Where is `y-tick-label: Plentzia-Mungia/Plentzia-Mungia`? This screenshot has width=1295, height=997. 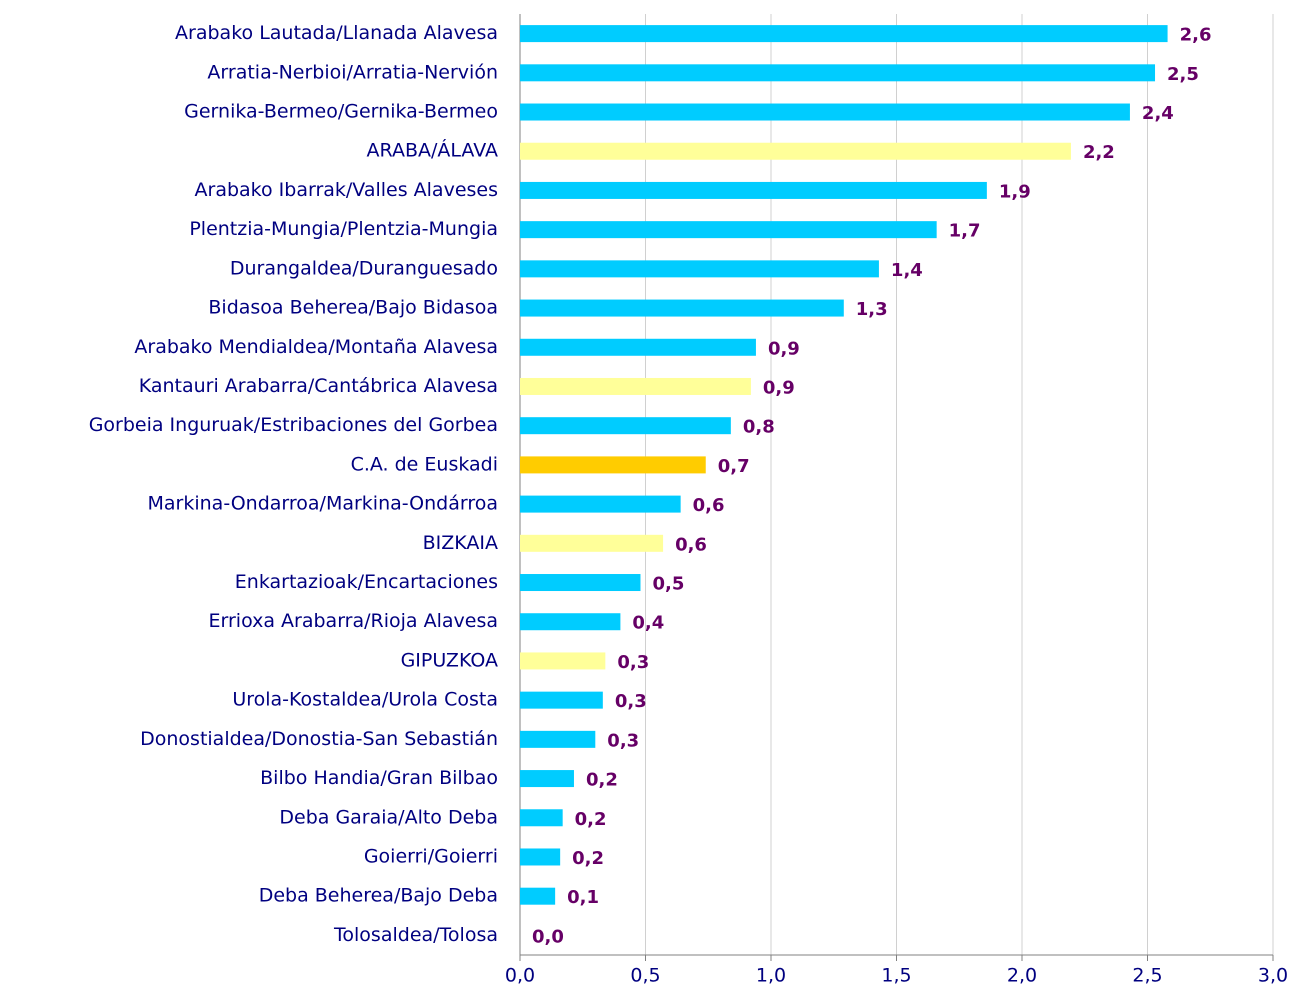 y-tick-label: Plentzia-Mungia/Plentzia-Mungia is located at coordinates (343, 229).